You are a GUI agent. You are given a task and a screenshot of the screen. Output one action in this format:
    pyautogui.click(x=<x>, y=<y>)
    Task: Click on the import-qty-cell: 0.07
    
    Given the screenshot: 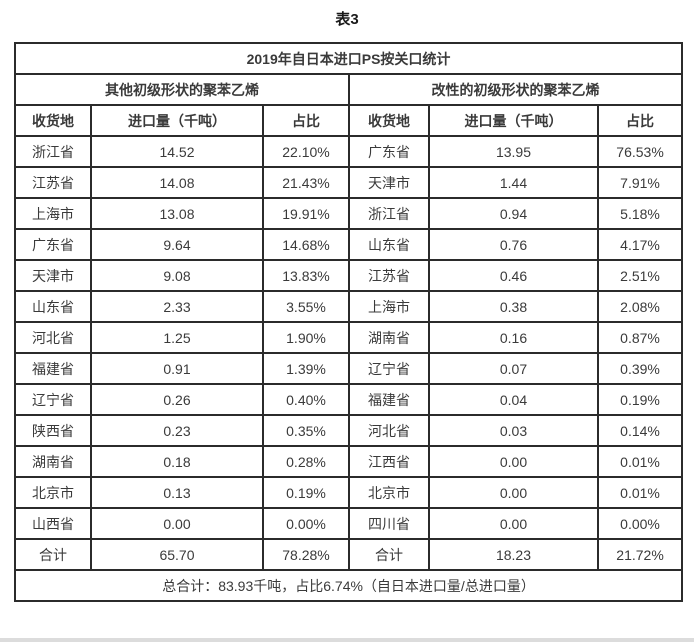 What is the action you would take?
    pyautogui.click(x=513, y=368)
    